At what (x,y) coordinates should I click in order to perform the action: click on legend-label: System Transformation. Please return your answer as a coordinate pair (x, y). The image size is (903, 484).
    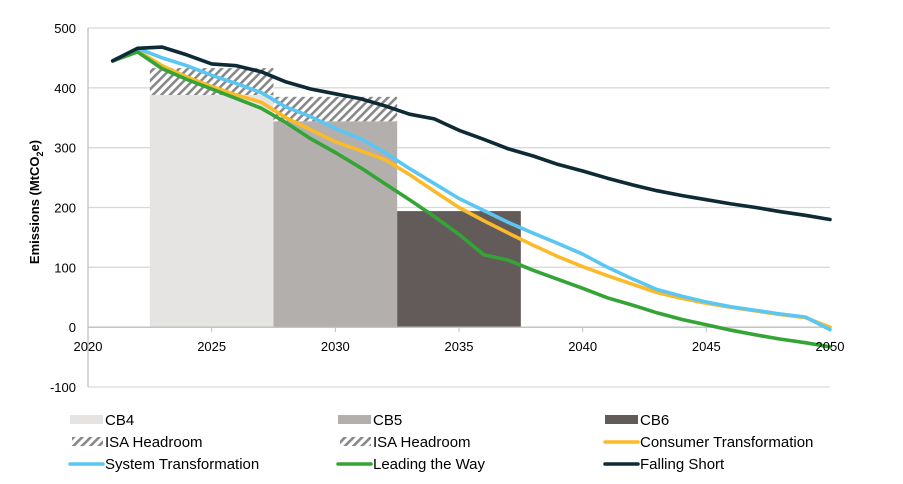
    Looking at the image, I should click on (182, 464).